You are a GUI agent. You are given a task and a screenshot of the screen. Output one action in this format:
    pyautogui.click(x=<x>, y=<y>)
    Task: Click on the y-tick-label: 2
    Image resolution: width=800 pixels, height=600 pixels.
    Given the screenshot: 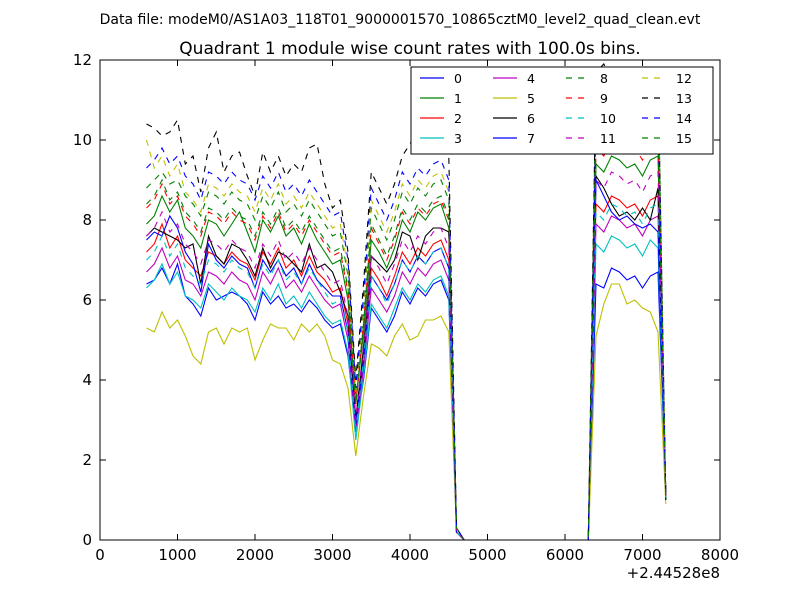 What is the action you would take?
    pyautogui.click(x=87, y=460)
    